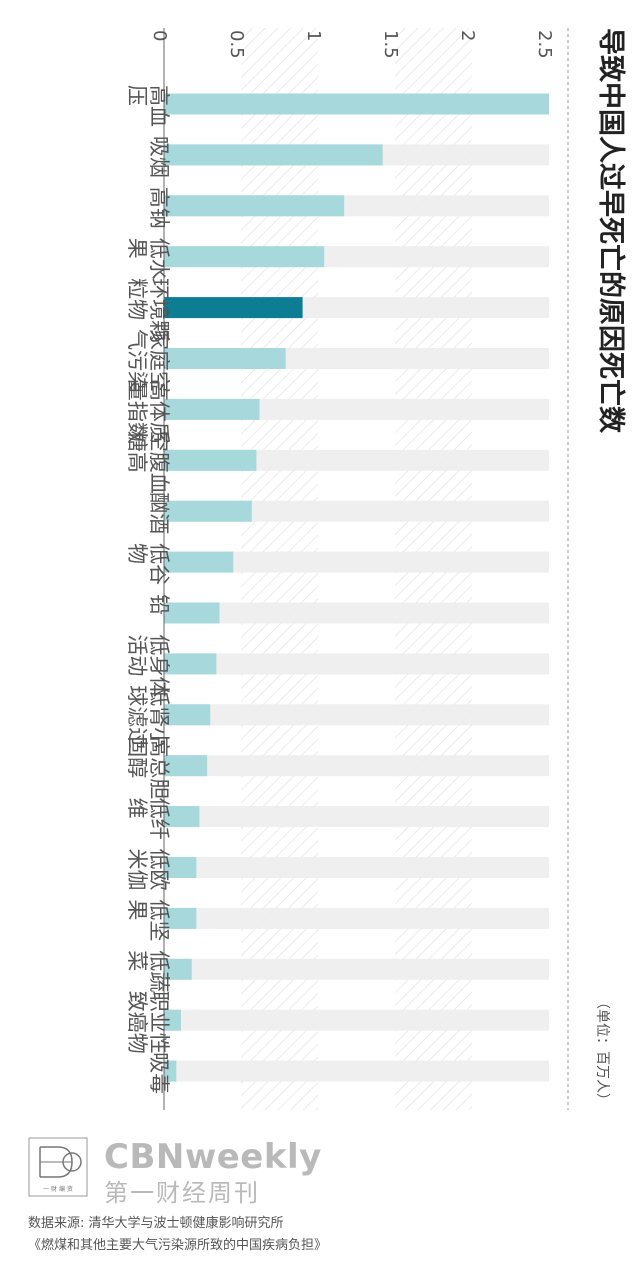 This screenshot has height=1271, width=640. I want to click on tick-label: 2, so click(467, 35).